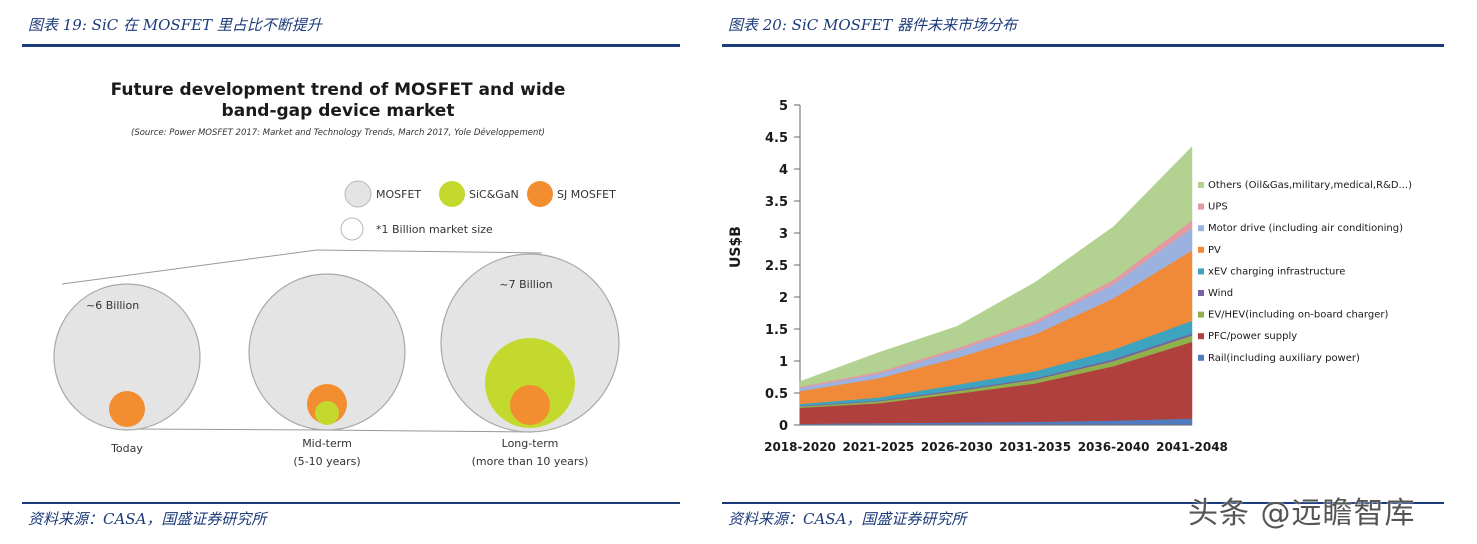 This screenshot has height=544, width=1477. I want to click on left-top-rule, so click(351, 45).